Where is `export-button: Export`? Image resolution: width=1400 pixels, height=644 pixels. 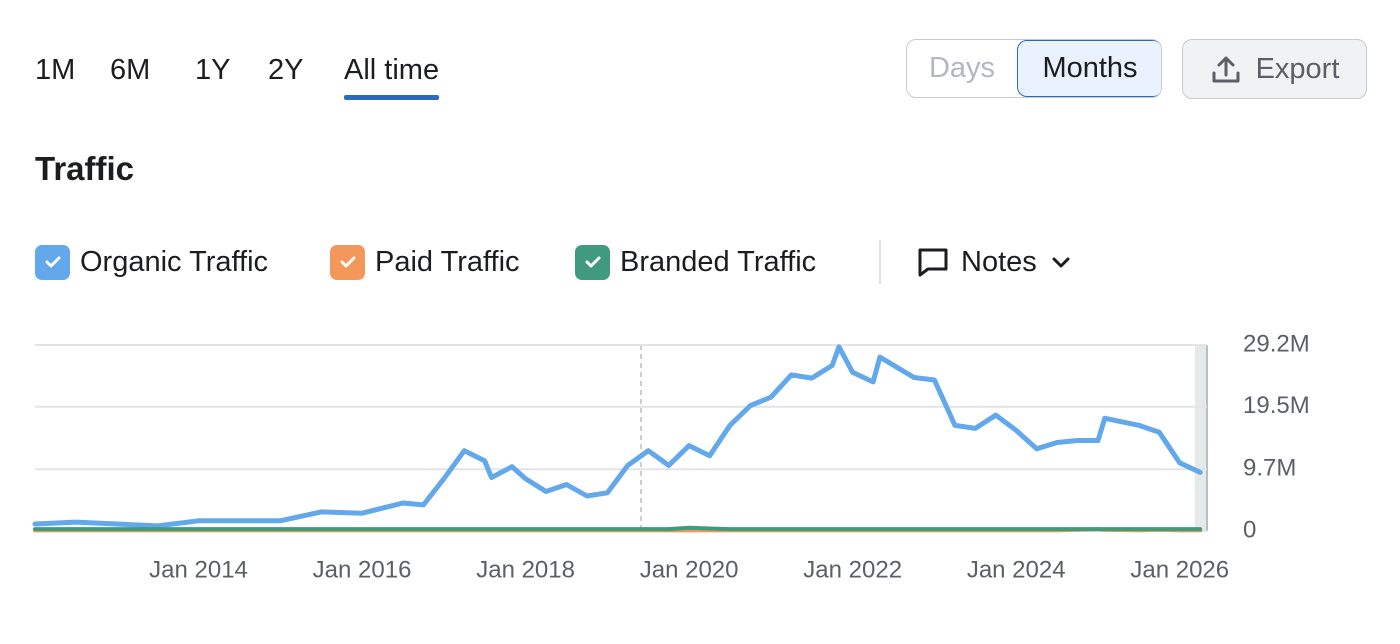
export-button: Export is located at coordinates (1274, 69).